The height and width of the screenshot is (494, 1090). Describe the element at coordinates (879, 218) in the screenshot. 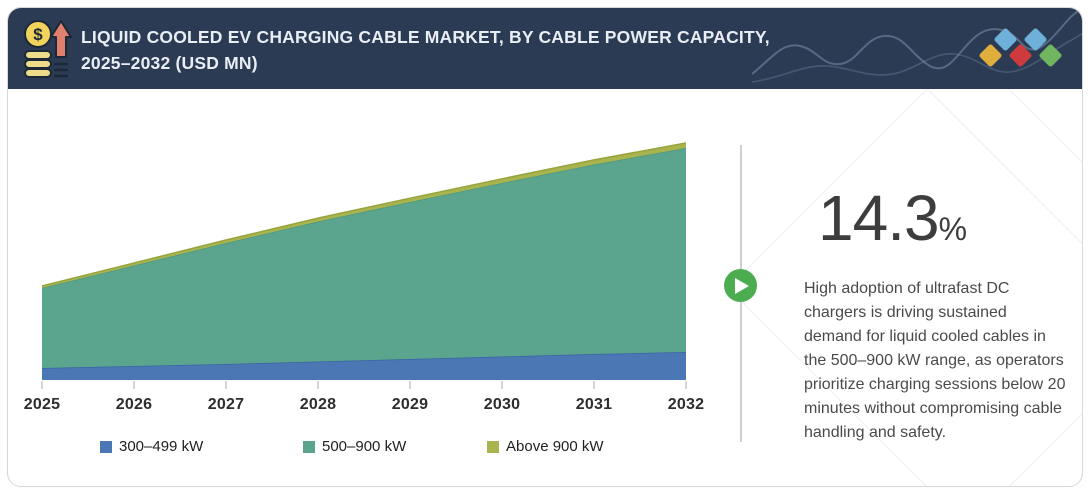

I see `cagr-number: 14.3` at that location.